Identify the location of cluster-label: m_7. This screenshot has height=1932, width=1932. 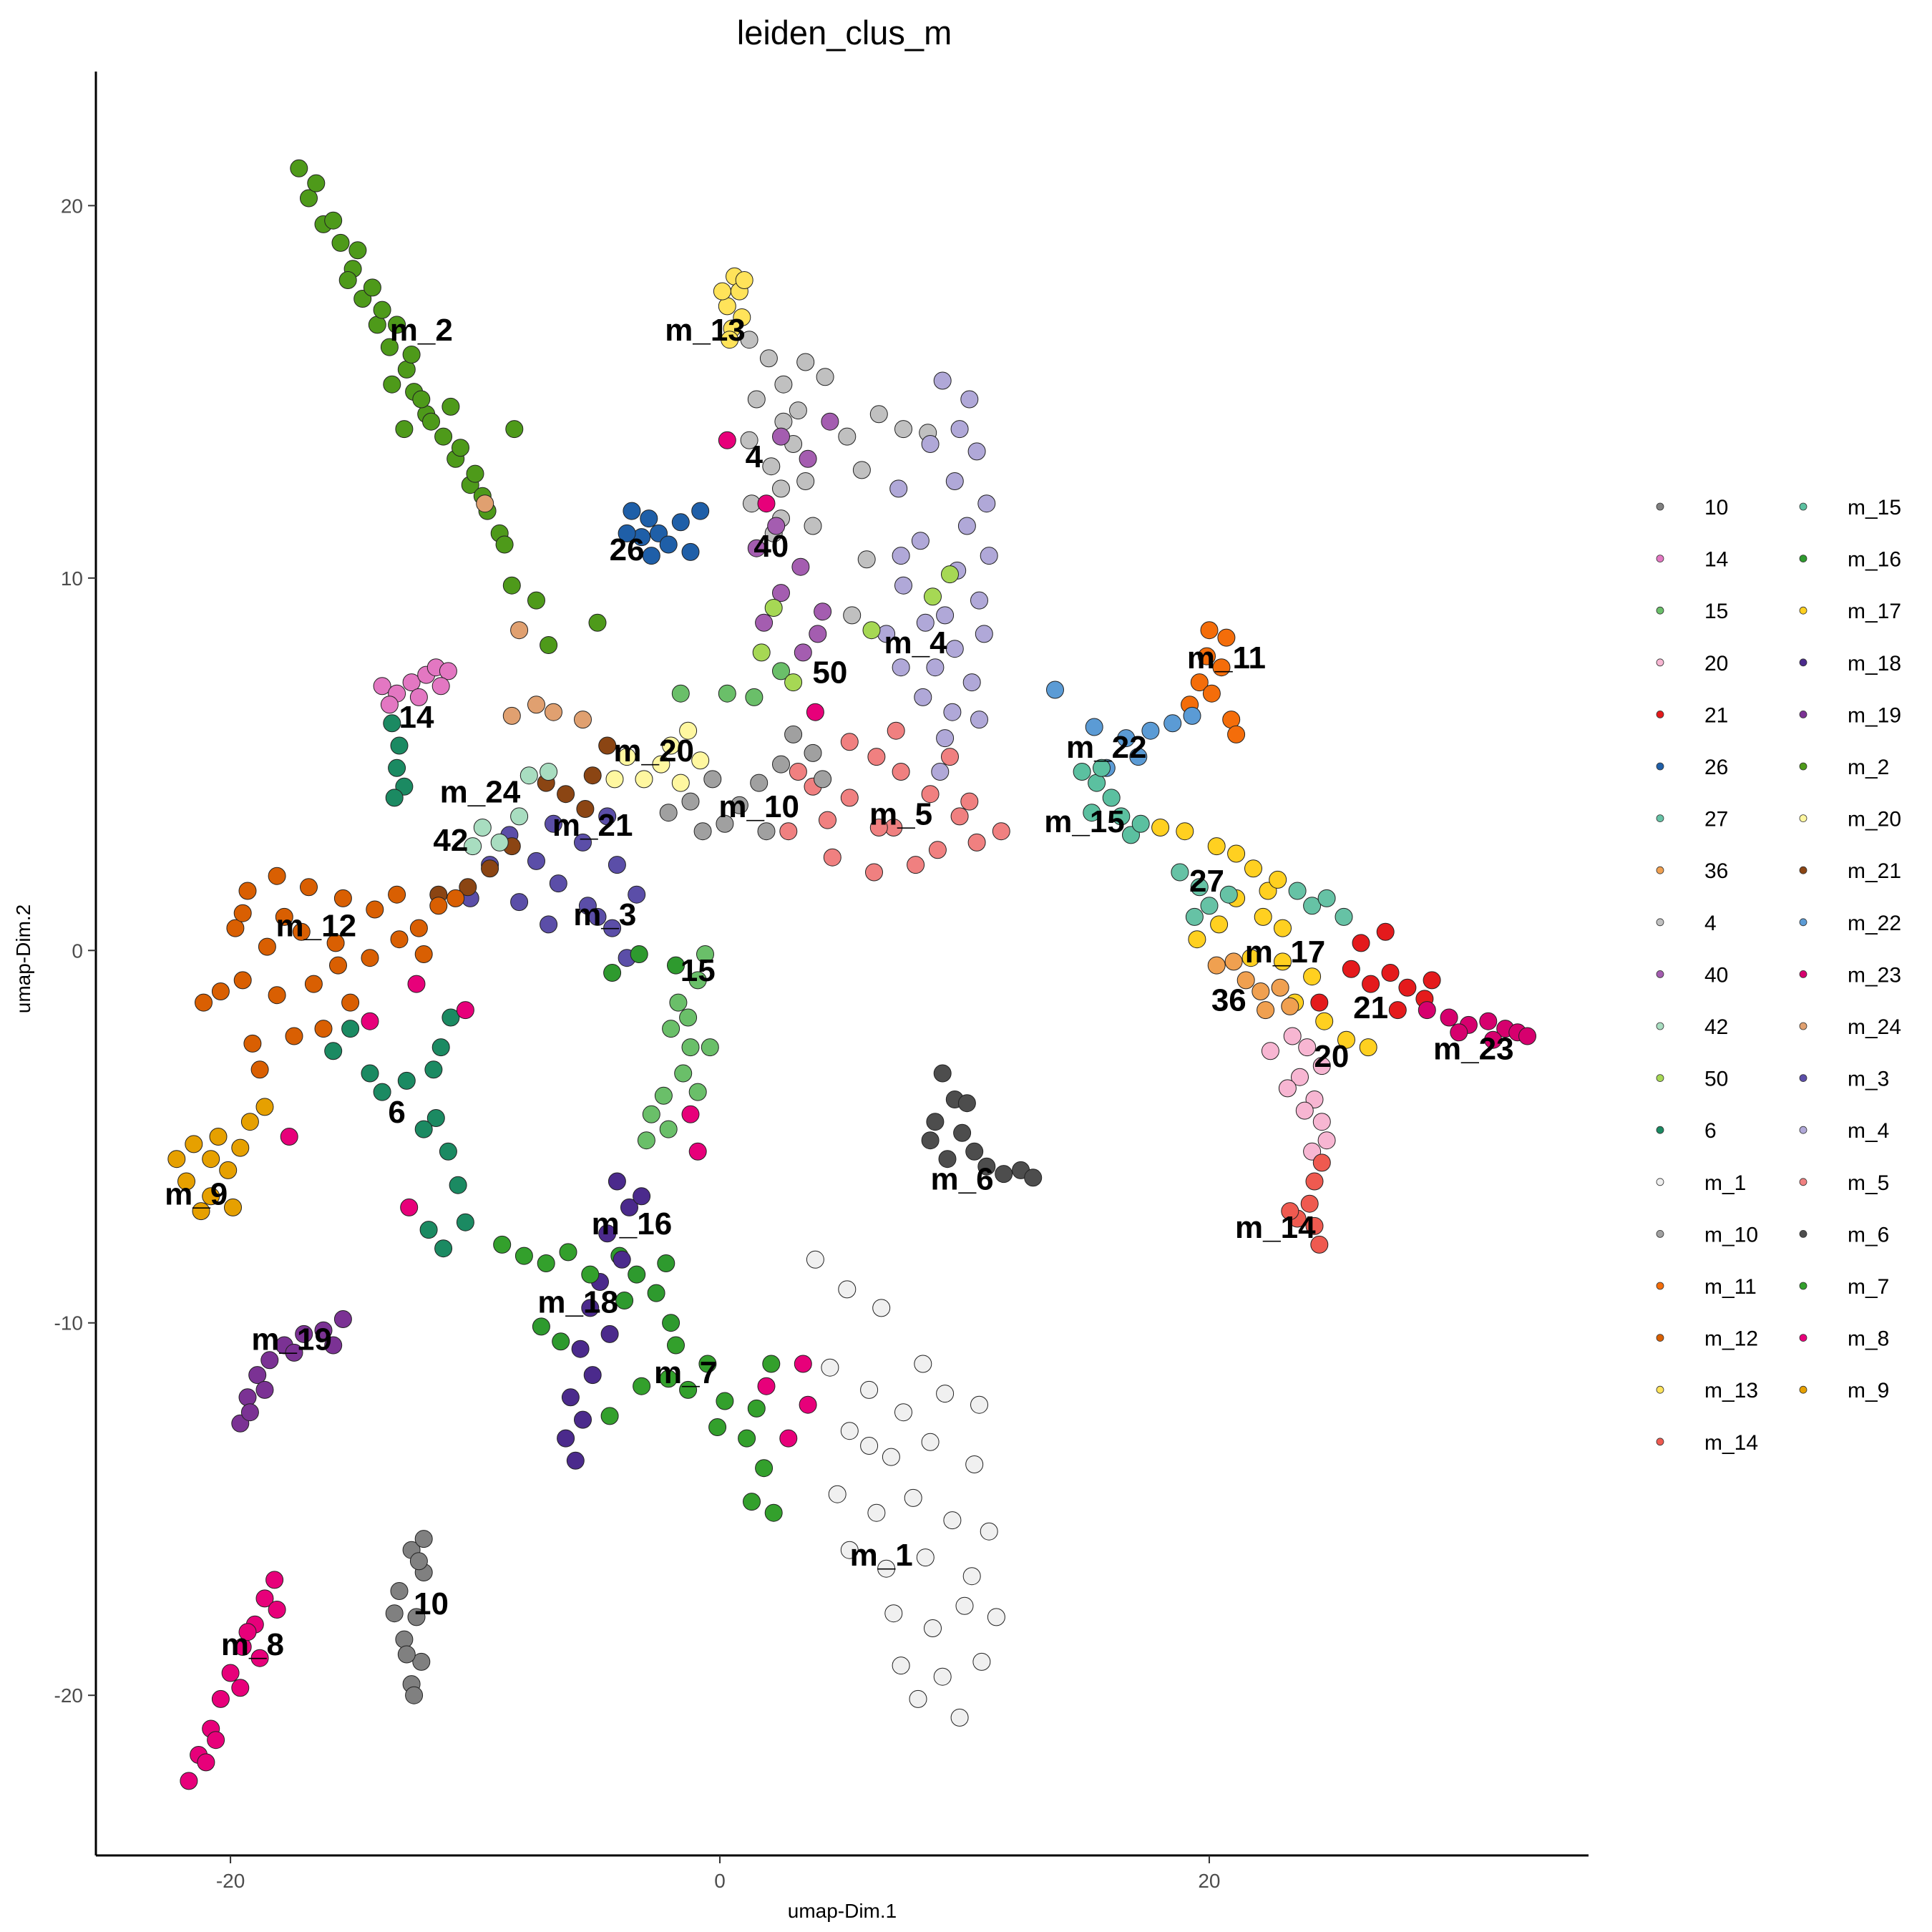
(685, 1372).